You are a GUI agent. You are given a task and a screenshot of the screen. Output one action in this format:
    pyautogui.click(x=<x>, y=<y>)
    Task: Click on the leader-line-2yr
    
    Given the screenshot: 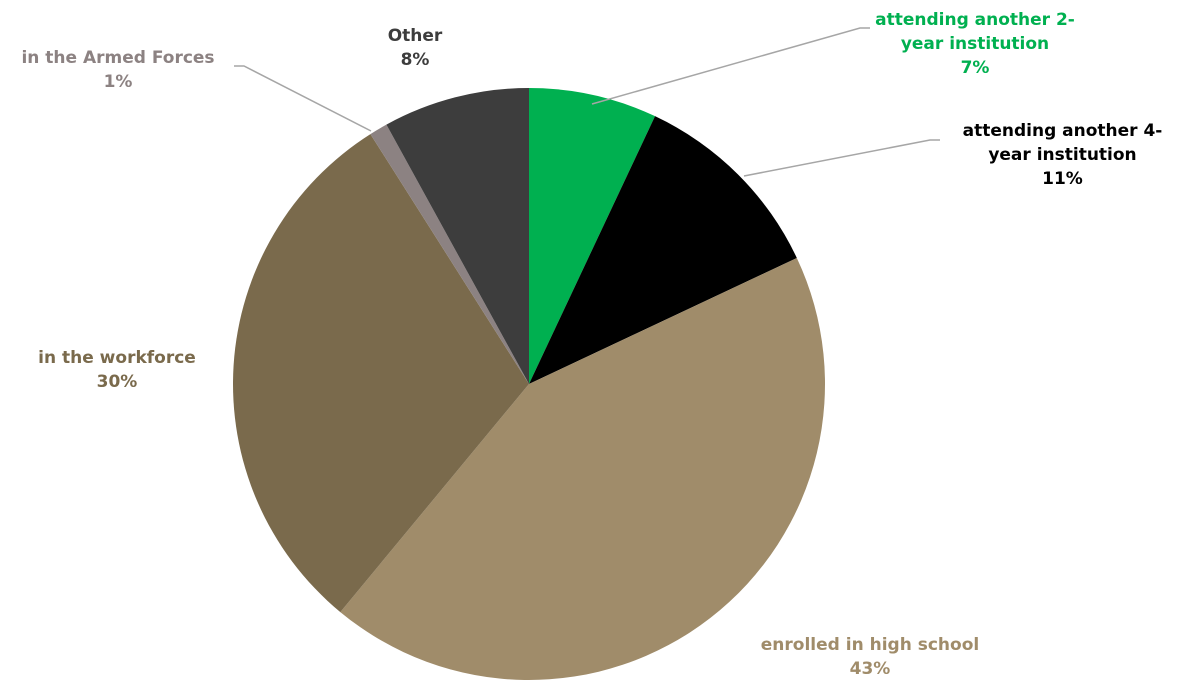 What is the action you would take?
    pyautogui.click(x=730, y=66)
    